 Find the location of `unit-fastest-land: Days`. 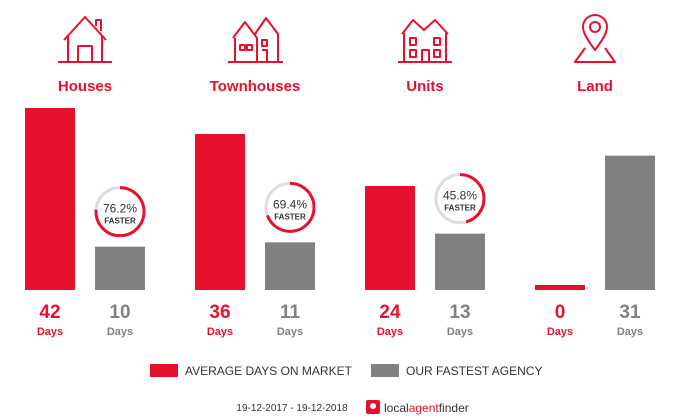

unit-fastest-land: Days is located at coordinates (630, 332).